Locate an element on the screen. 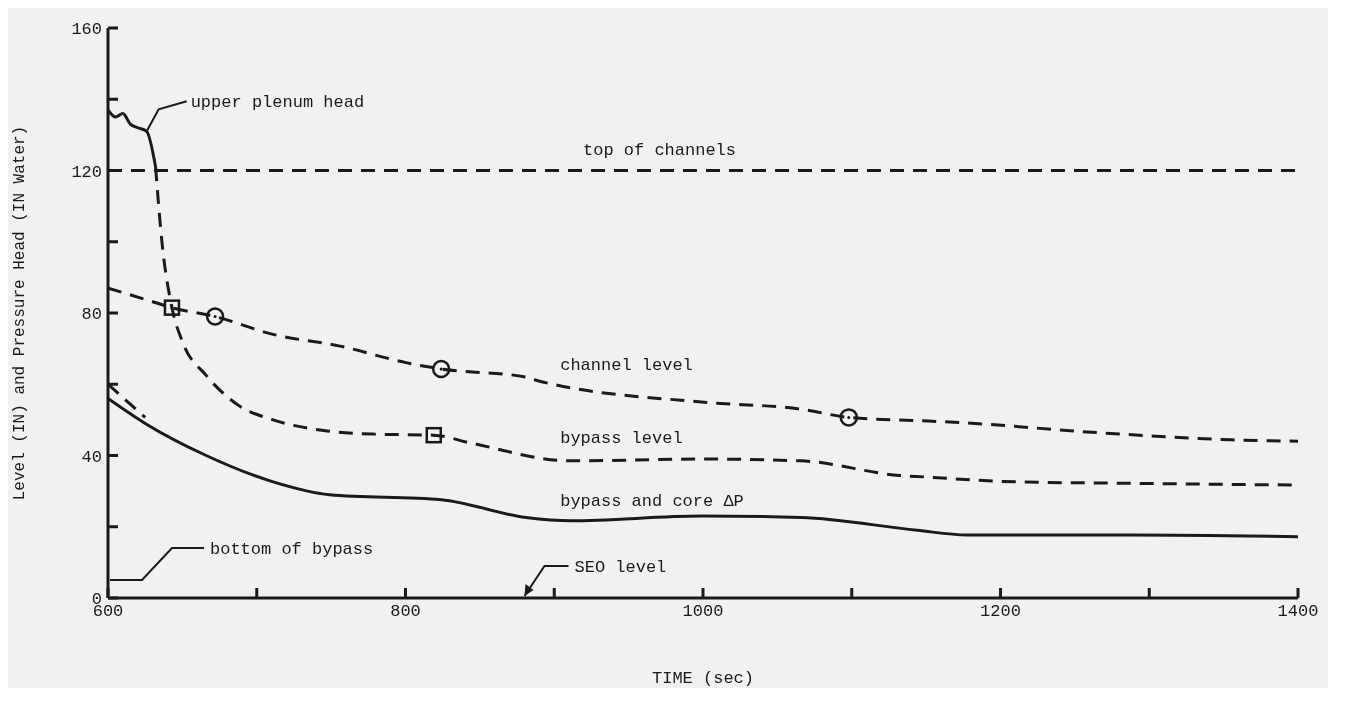  y-axis-title: Level (IN) and Pressure Head (IN Water) is located at coordinates (19, 313).